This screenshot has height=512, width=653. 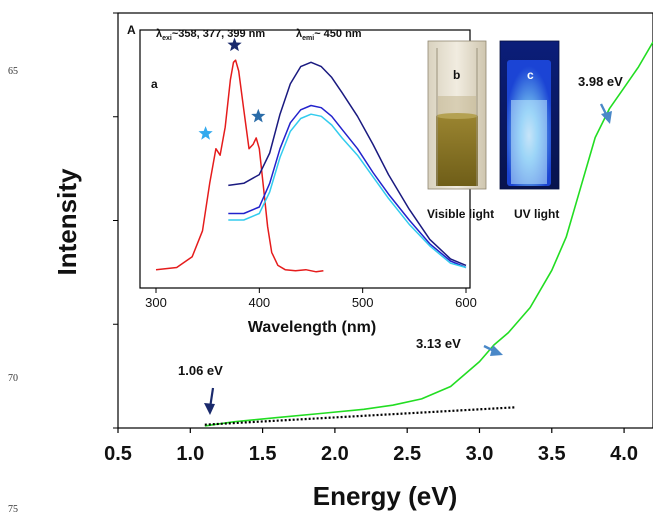 I want to click on main-x-tick-label: 3.0, so click(x=480, y=454).